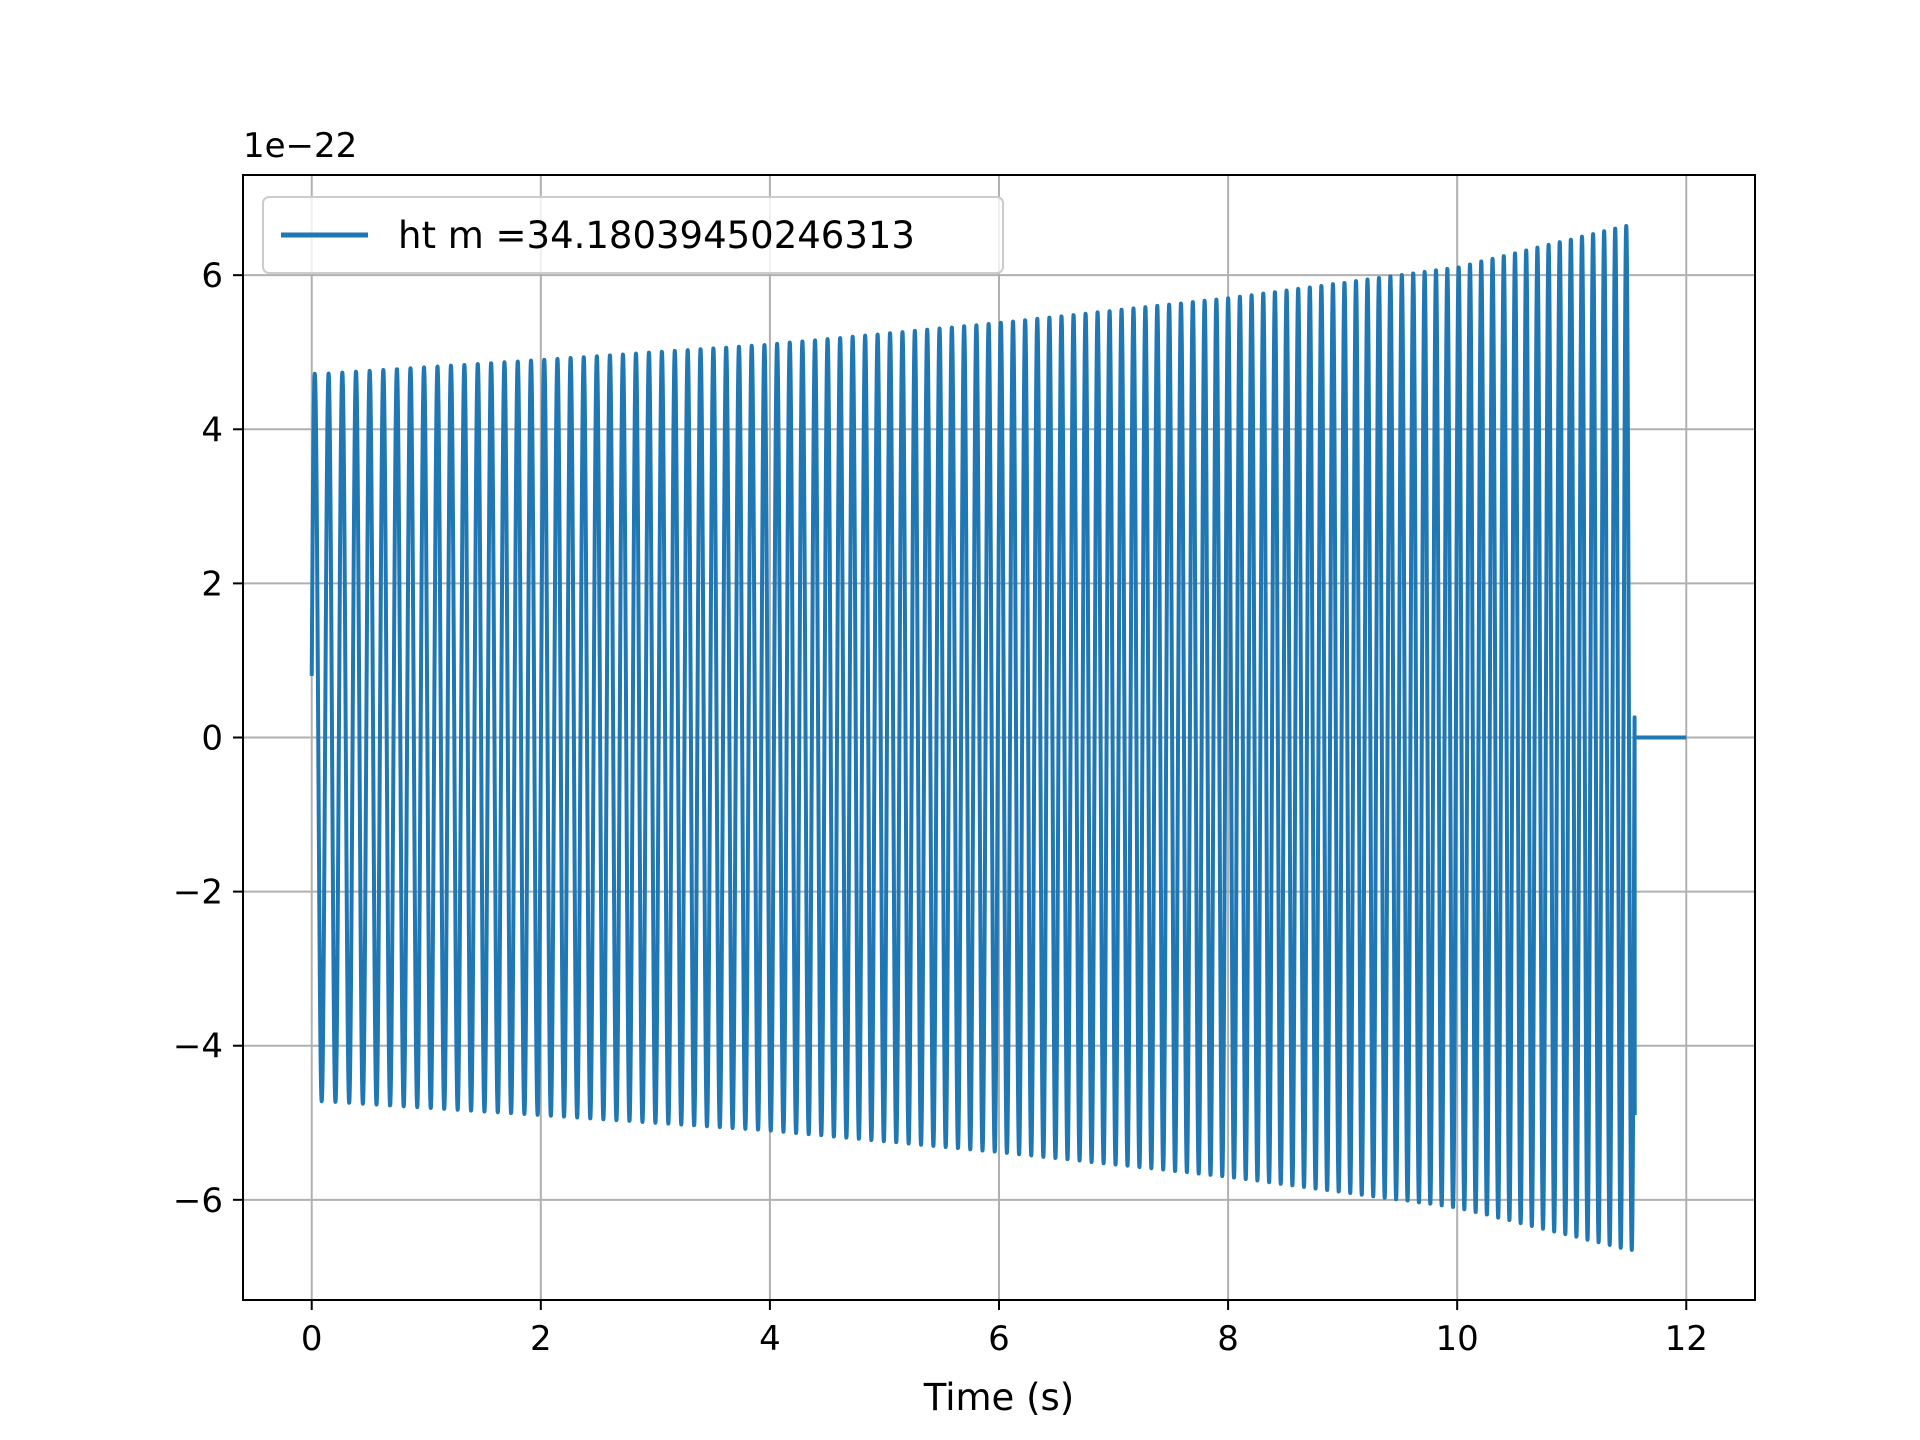 This screenshot has width=1920, height=1440. Describe the element at coordinates (198, 1047) in the screenshot. I see `y-tick-label: −4` at that location.